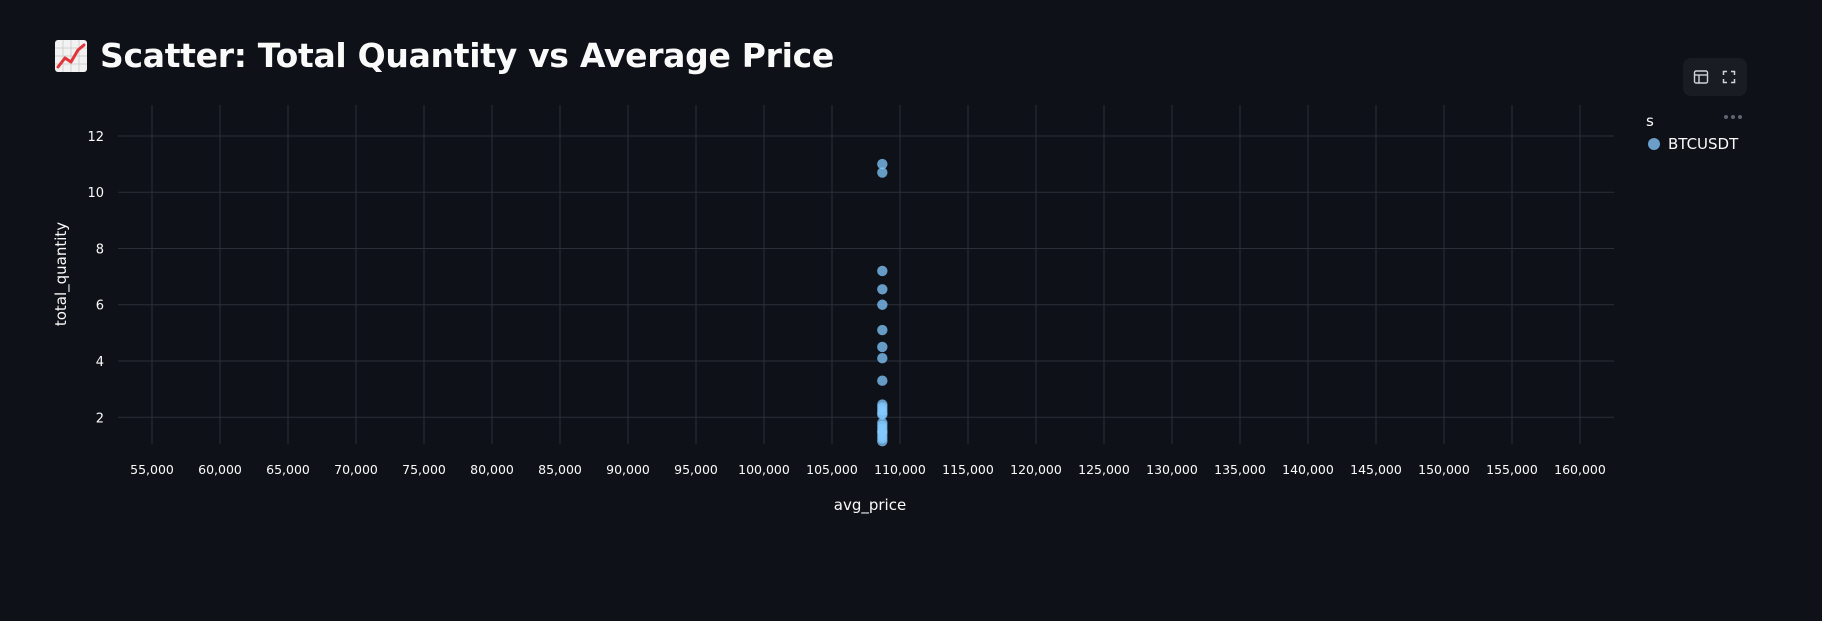 The height and width of the screenshot is (621, 1822). What do you see at coordinates (152, 469) in the screenshot?
I see `x-tick-label: 55,000` at bounding box center [152, 469].